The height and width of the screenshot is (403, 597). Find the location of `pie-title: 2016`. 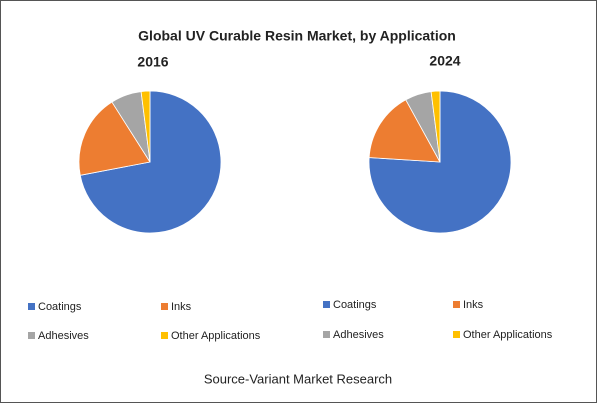

pie-title: 2016 is located at coordinates (152, 62).